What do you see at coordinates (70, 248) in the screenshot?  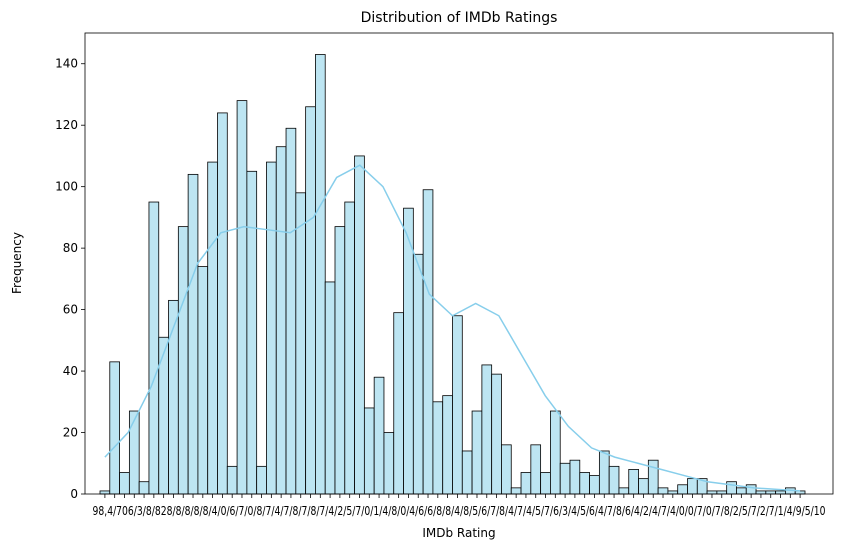 I see `y-tick-label: 80` at bounding box center [70, 248].